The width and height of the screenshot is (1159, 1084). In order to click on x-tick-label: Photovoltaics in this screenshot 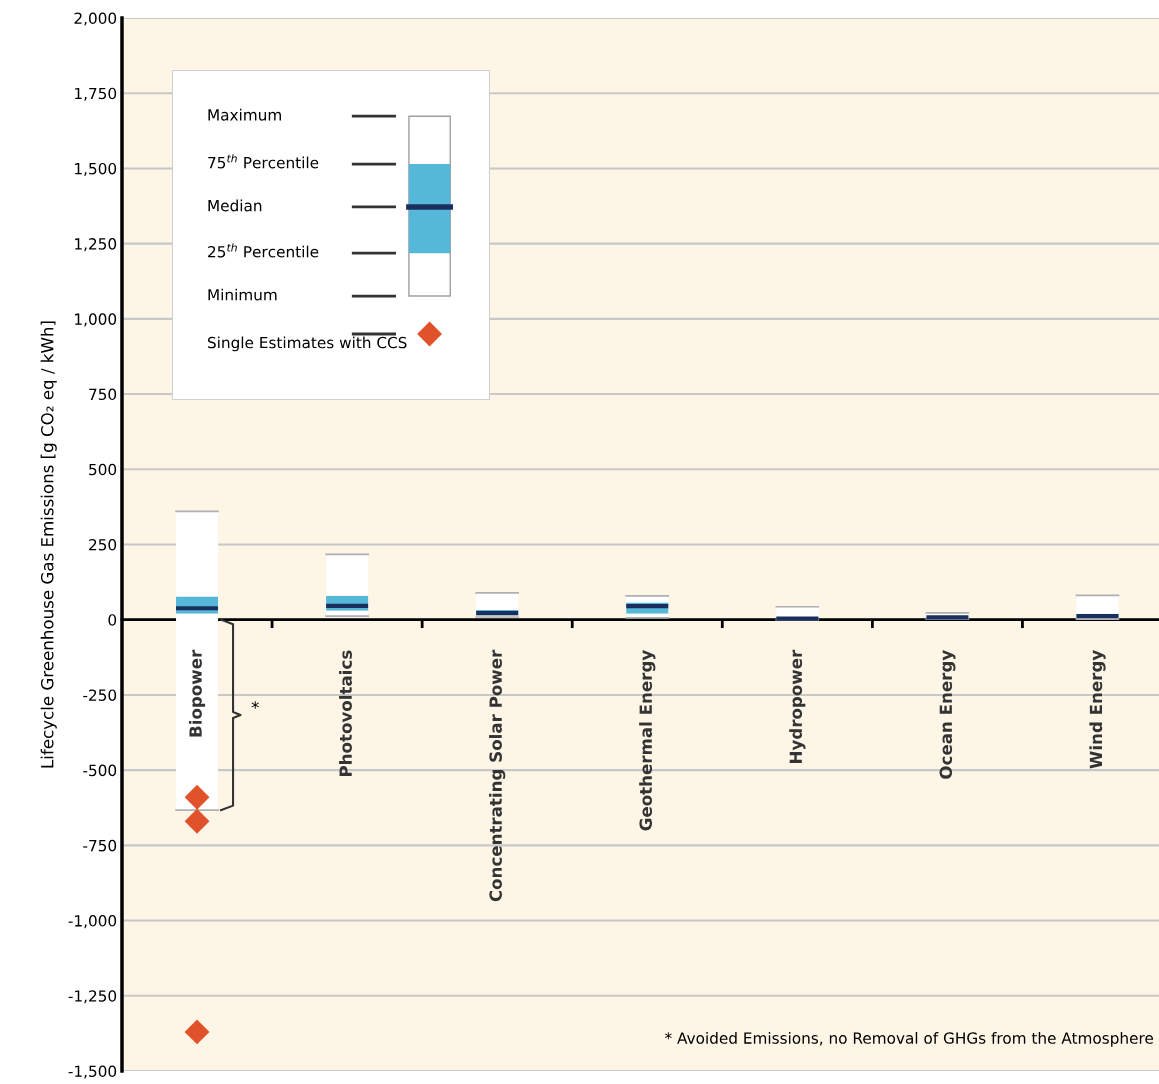, I will do `click(345, 713)`.